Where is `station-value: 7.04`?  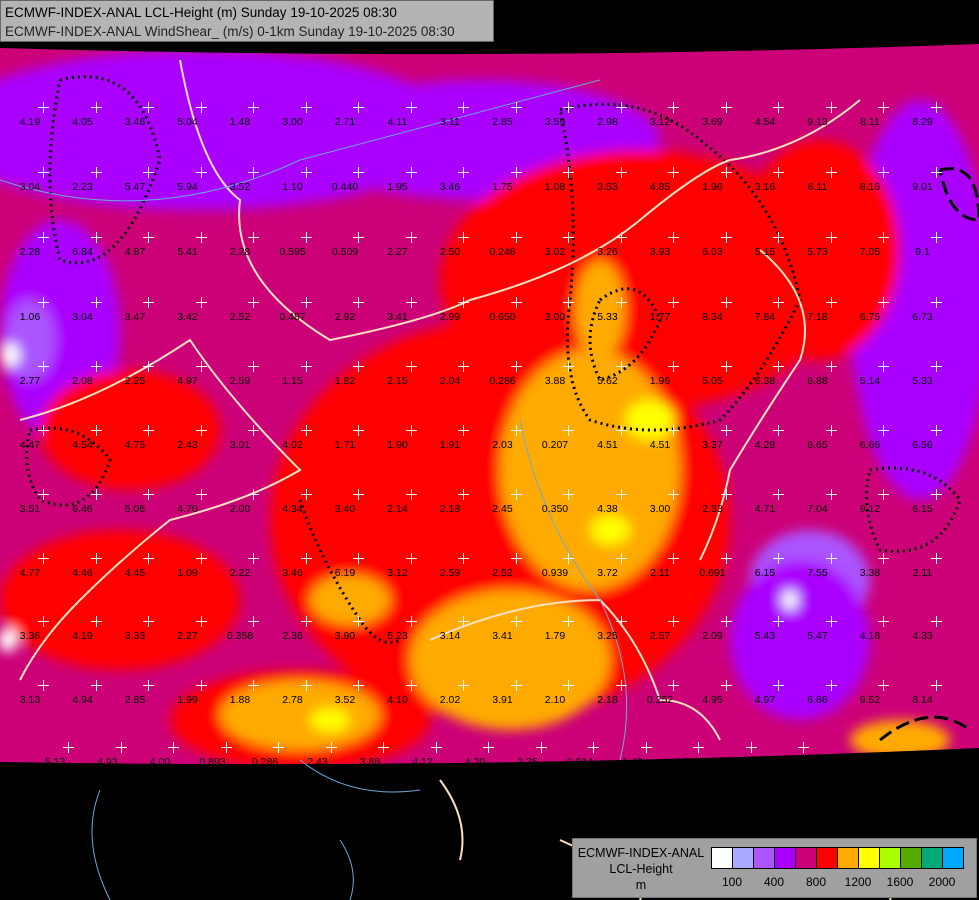 station-value: 7.04 is located at coordinates (817, 509).